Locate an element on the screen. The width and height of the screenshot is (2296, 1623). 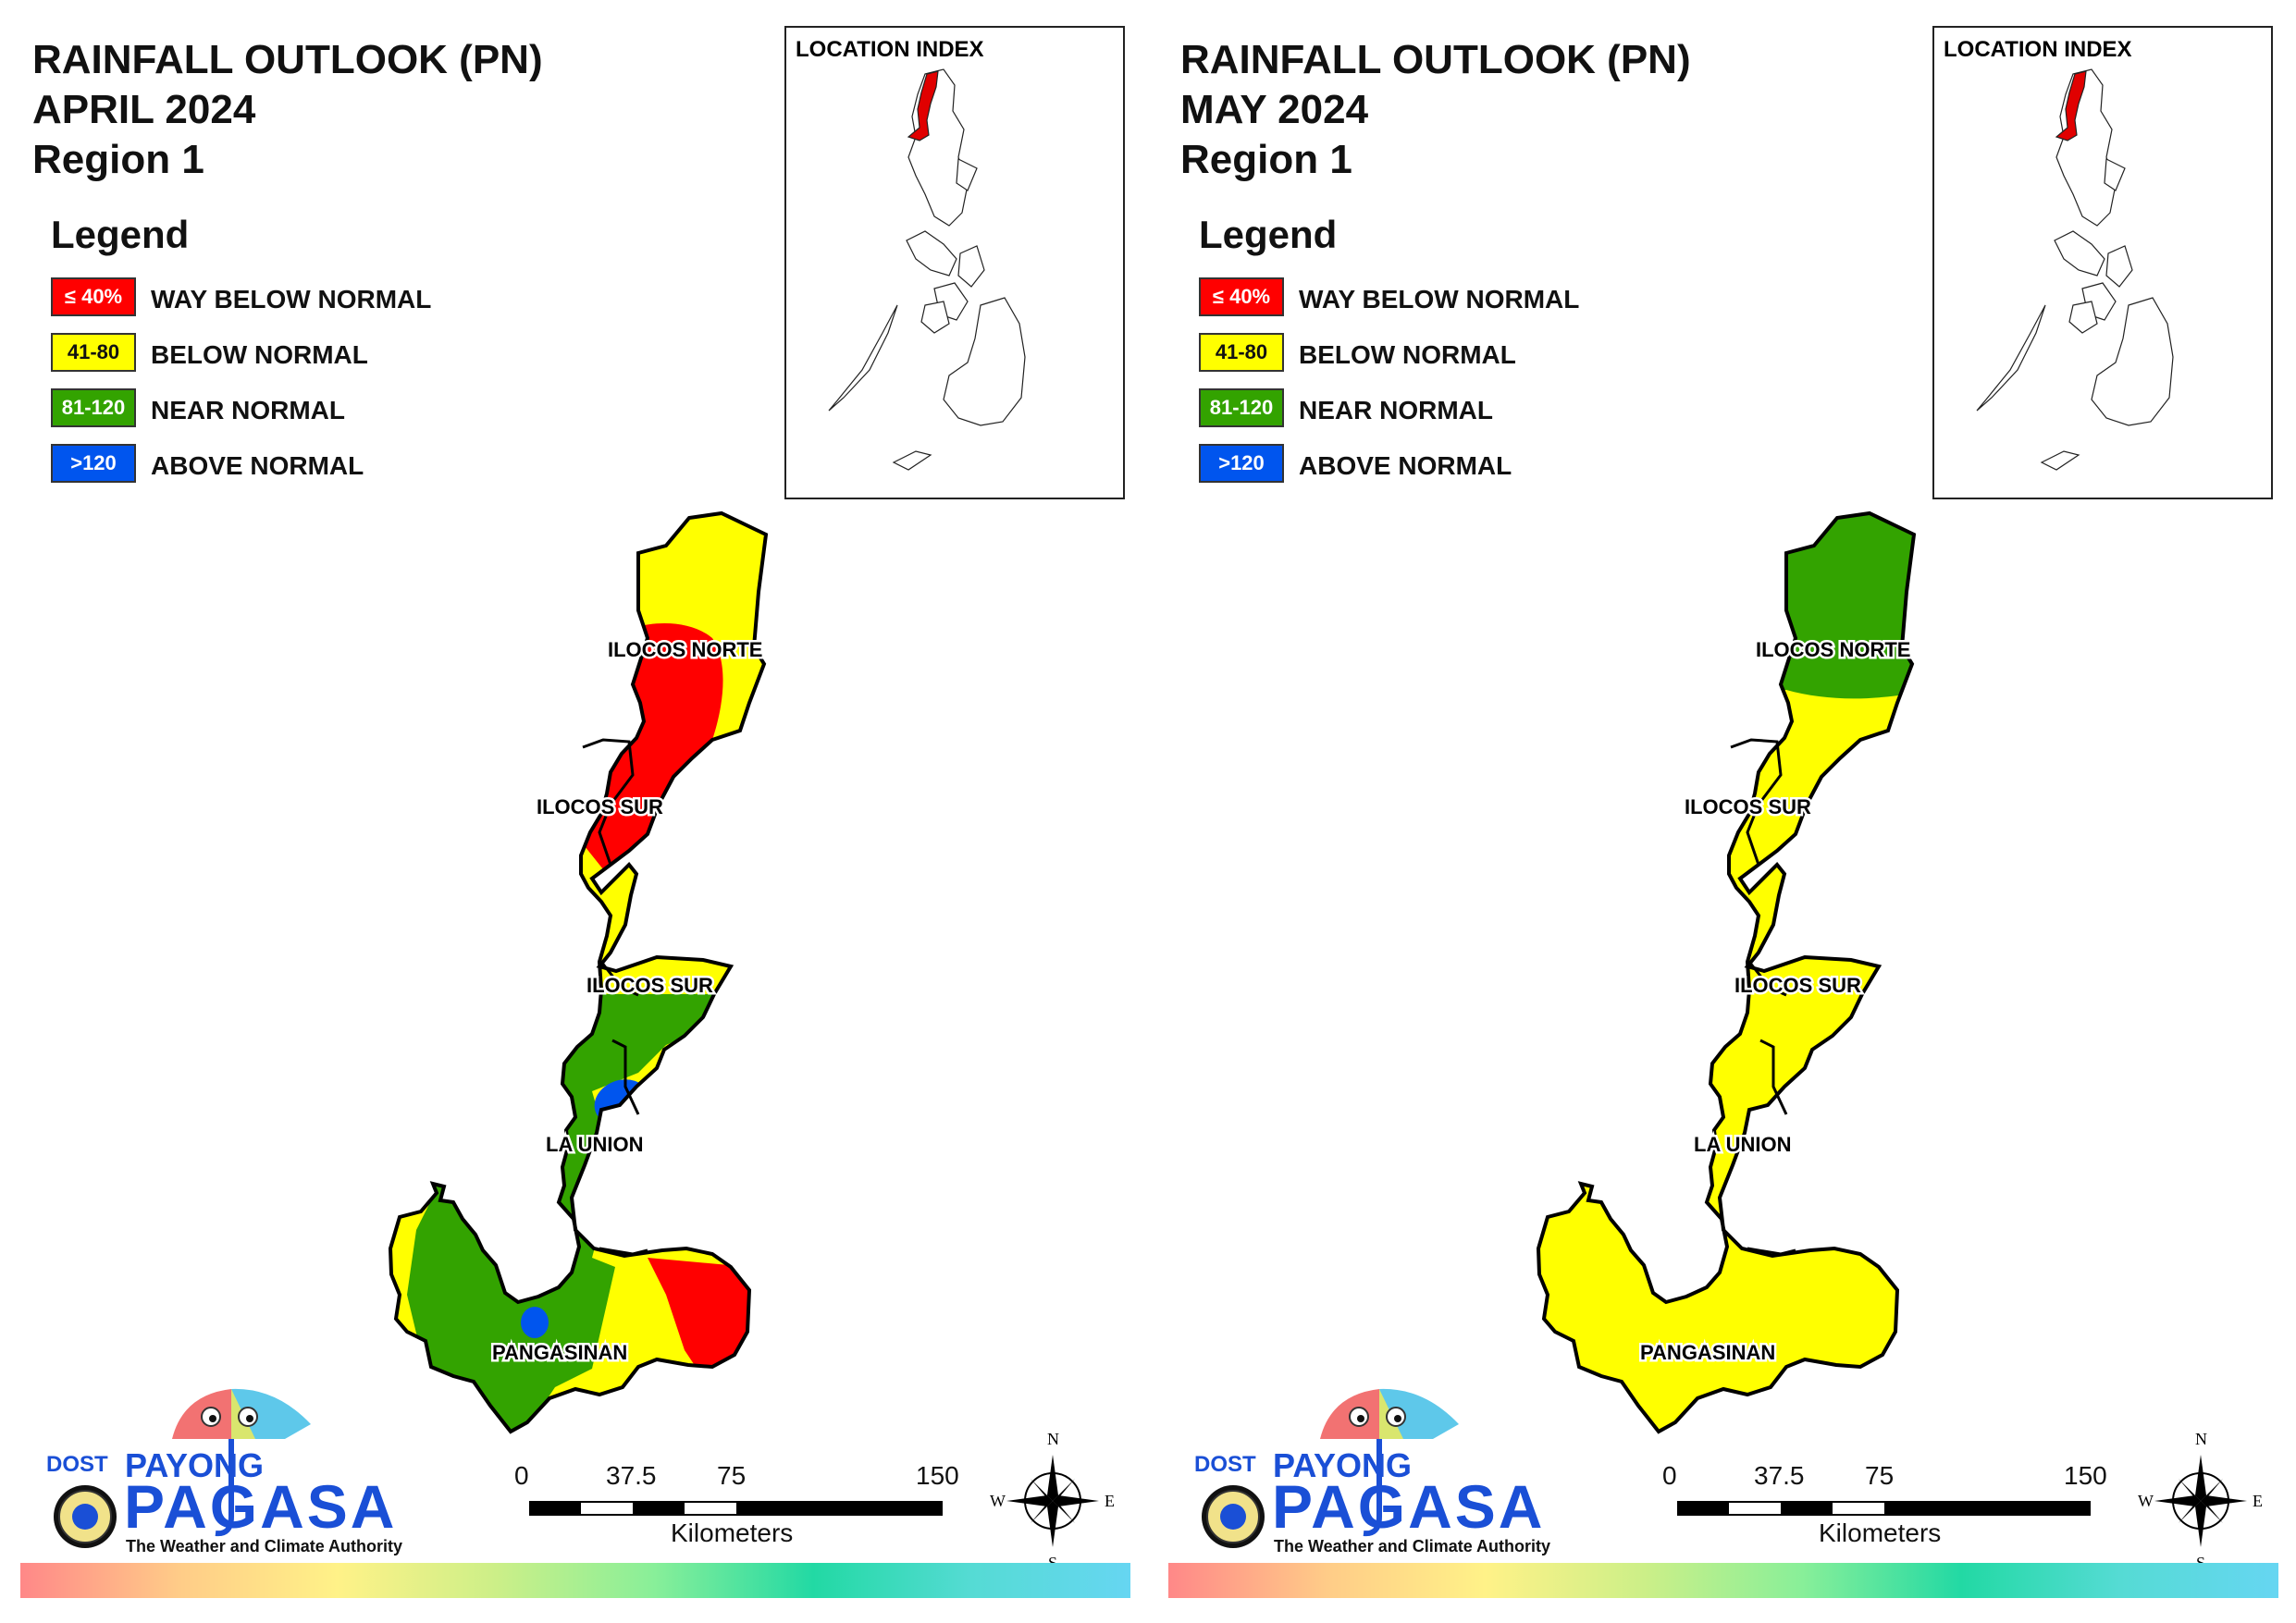
zone-below-west-coast is located at coordinates (412, 1262).